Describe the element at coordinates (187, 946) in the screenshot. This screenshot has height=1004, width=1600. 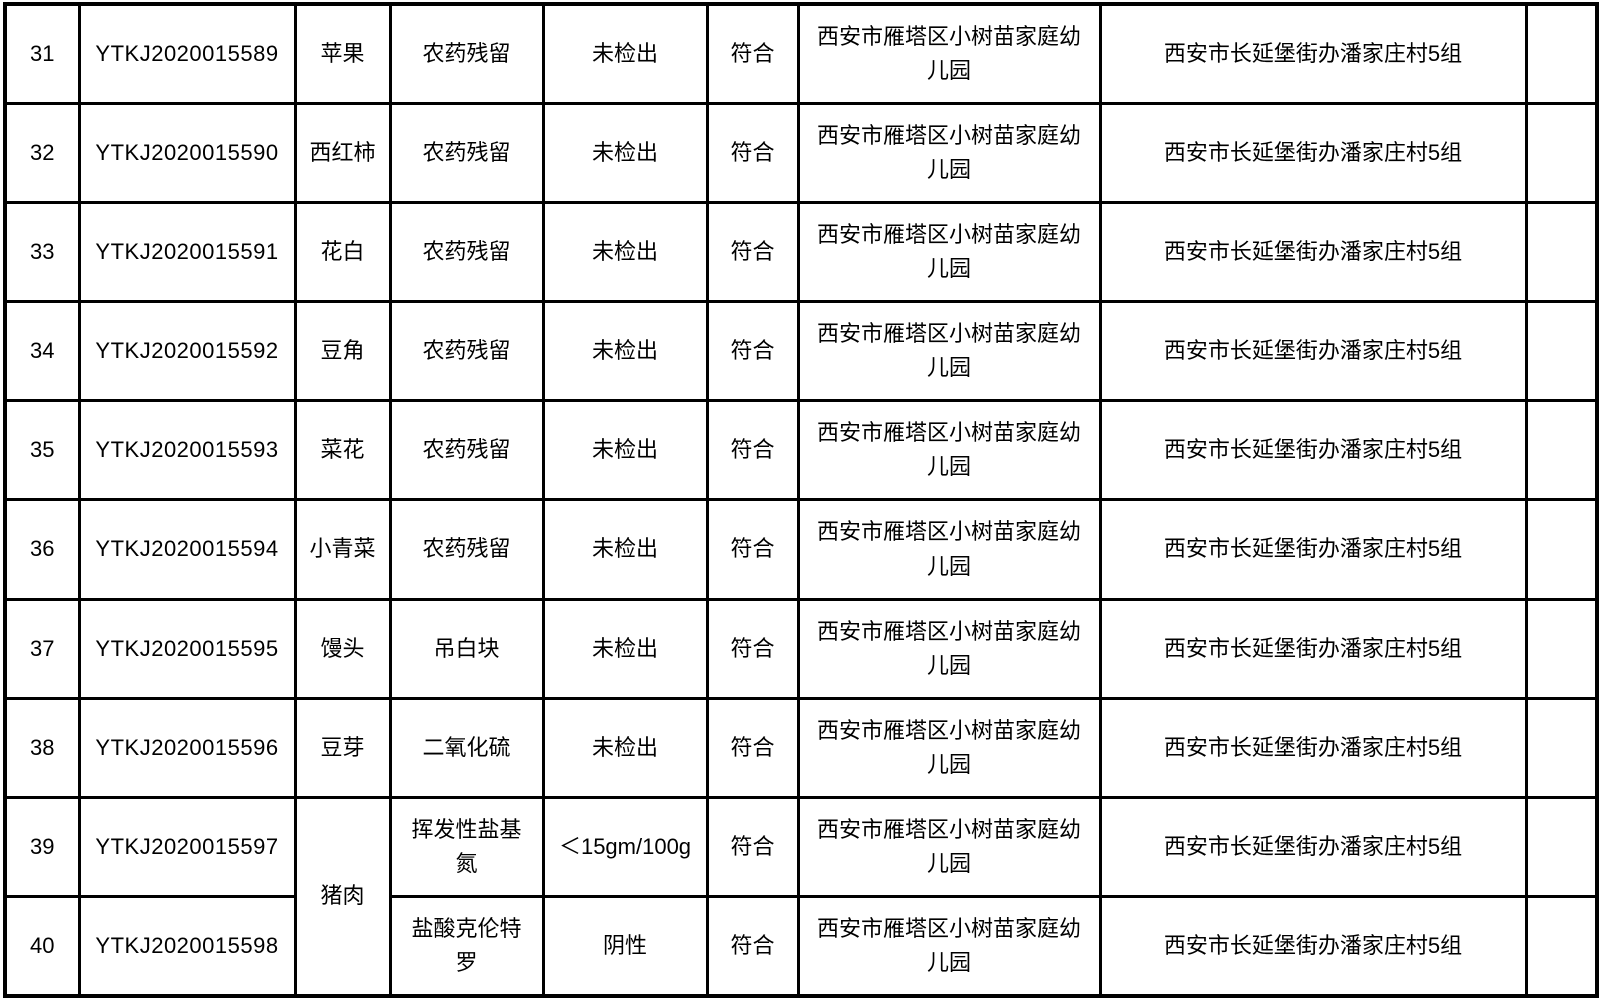
I see `sample-id-cell: YTKJ2020015598` at that location.